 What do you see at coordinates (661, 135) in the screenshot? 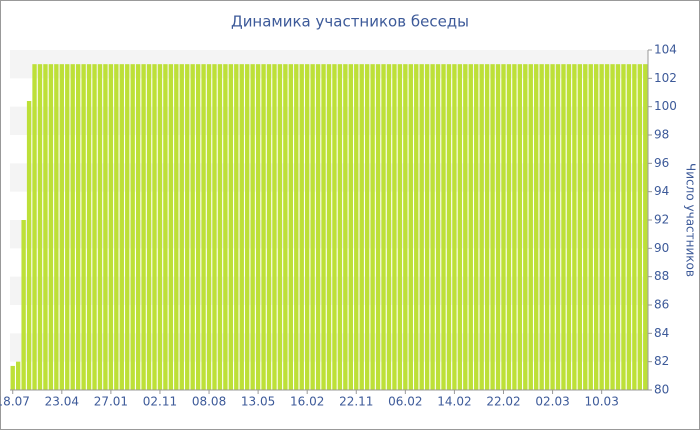
I see `y-tick-label: 98` at bounding box center [661, 135].